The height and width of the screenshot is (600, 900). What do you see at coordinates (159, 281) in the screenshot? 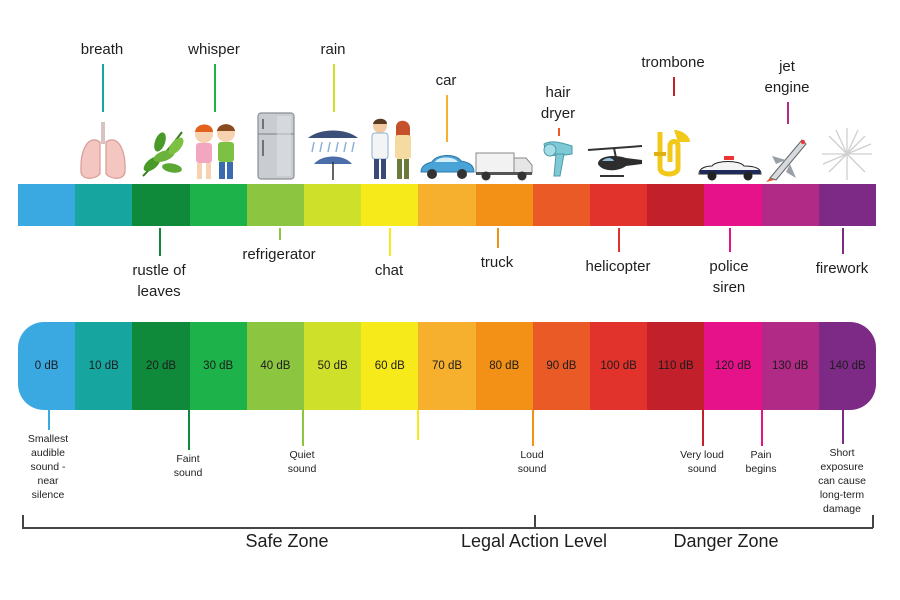
I see `source-label-below-0: rustle of leaves` at bounding box center [159, 281].